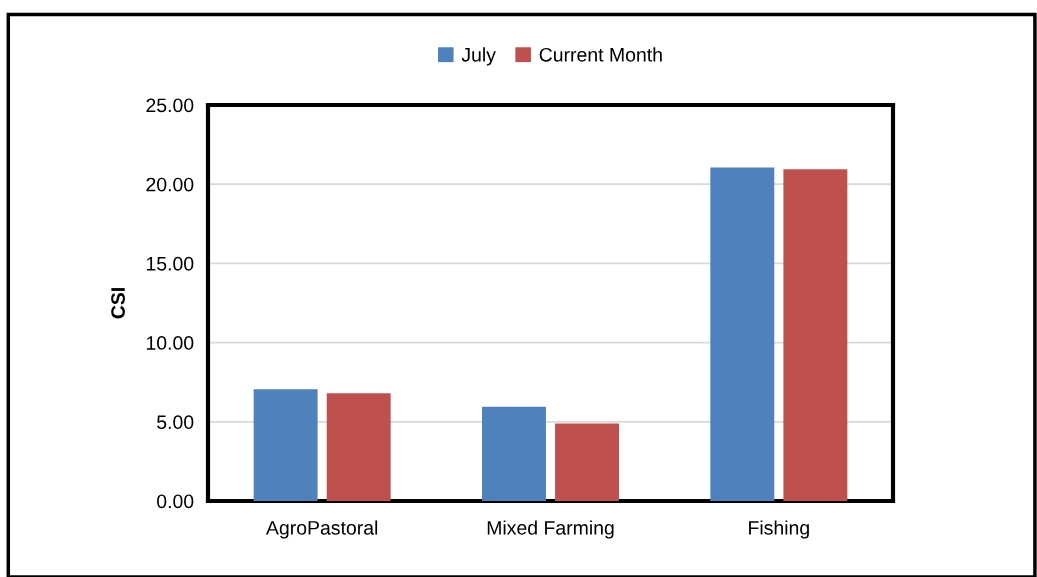 This screenshot has height=577, width=1037. Describe the element at coordinates (478, 56) in the screenshot. I see `legend-label: July` at that location.